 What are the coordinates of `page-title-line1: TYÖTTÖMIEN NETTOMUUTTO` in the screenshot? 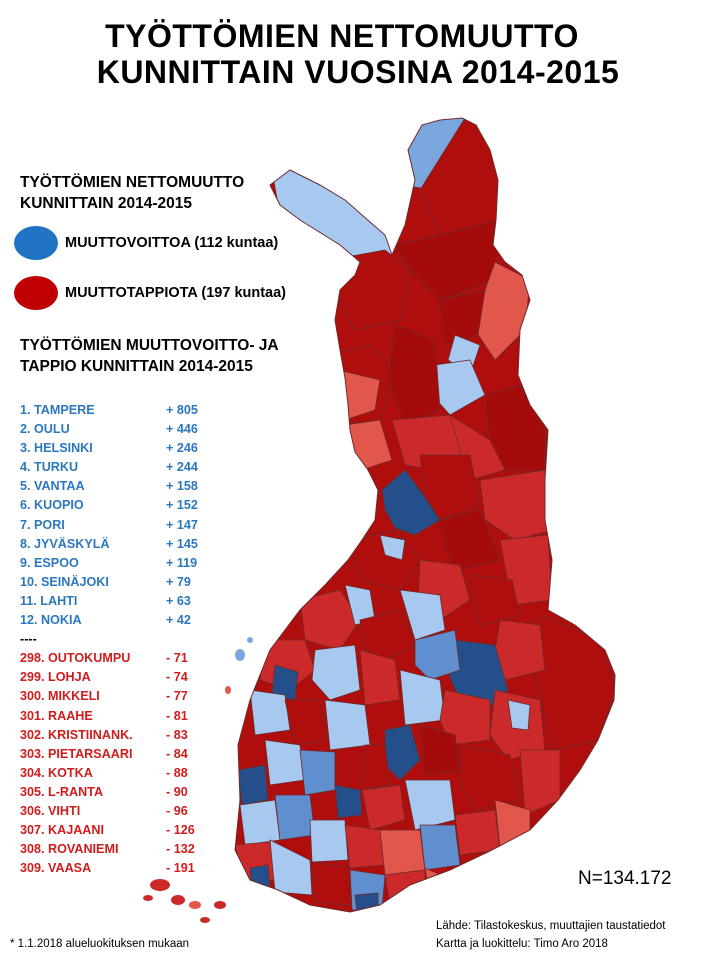 It's located at (342, 36).